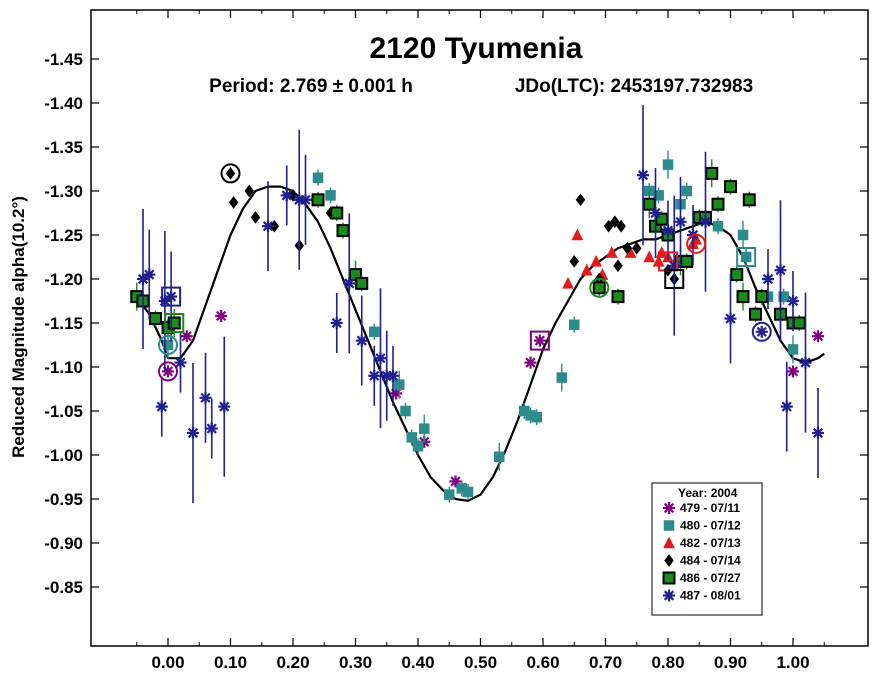 The width and height of the screenshot is (879, 679). What do you see at coordinates (355, 662) in the screenshot?
I see `x-tick-label: 0.30` at bounding box center [355, 662].